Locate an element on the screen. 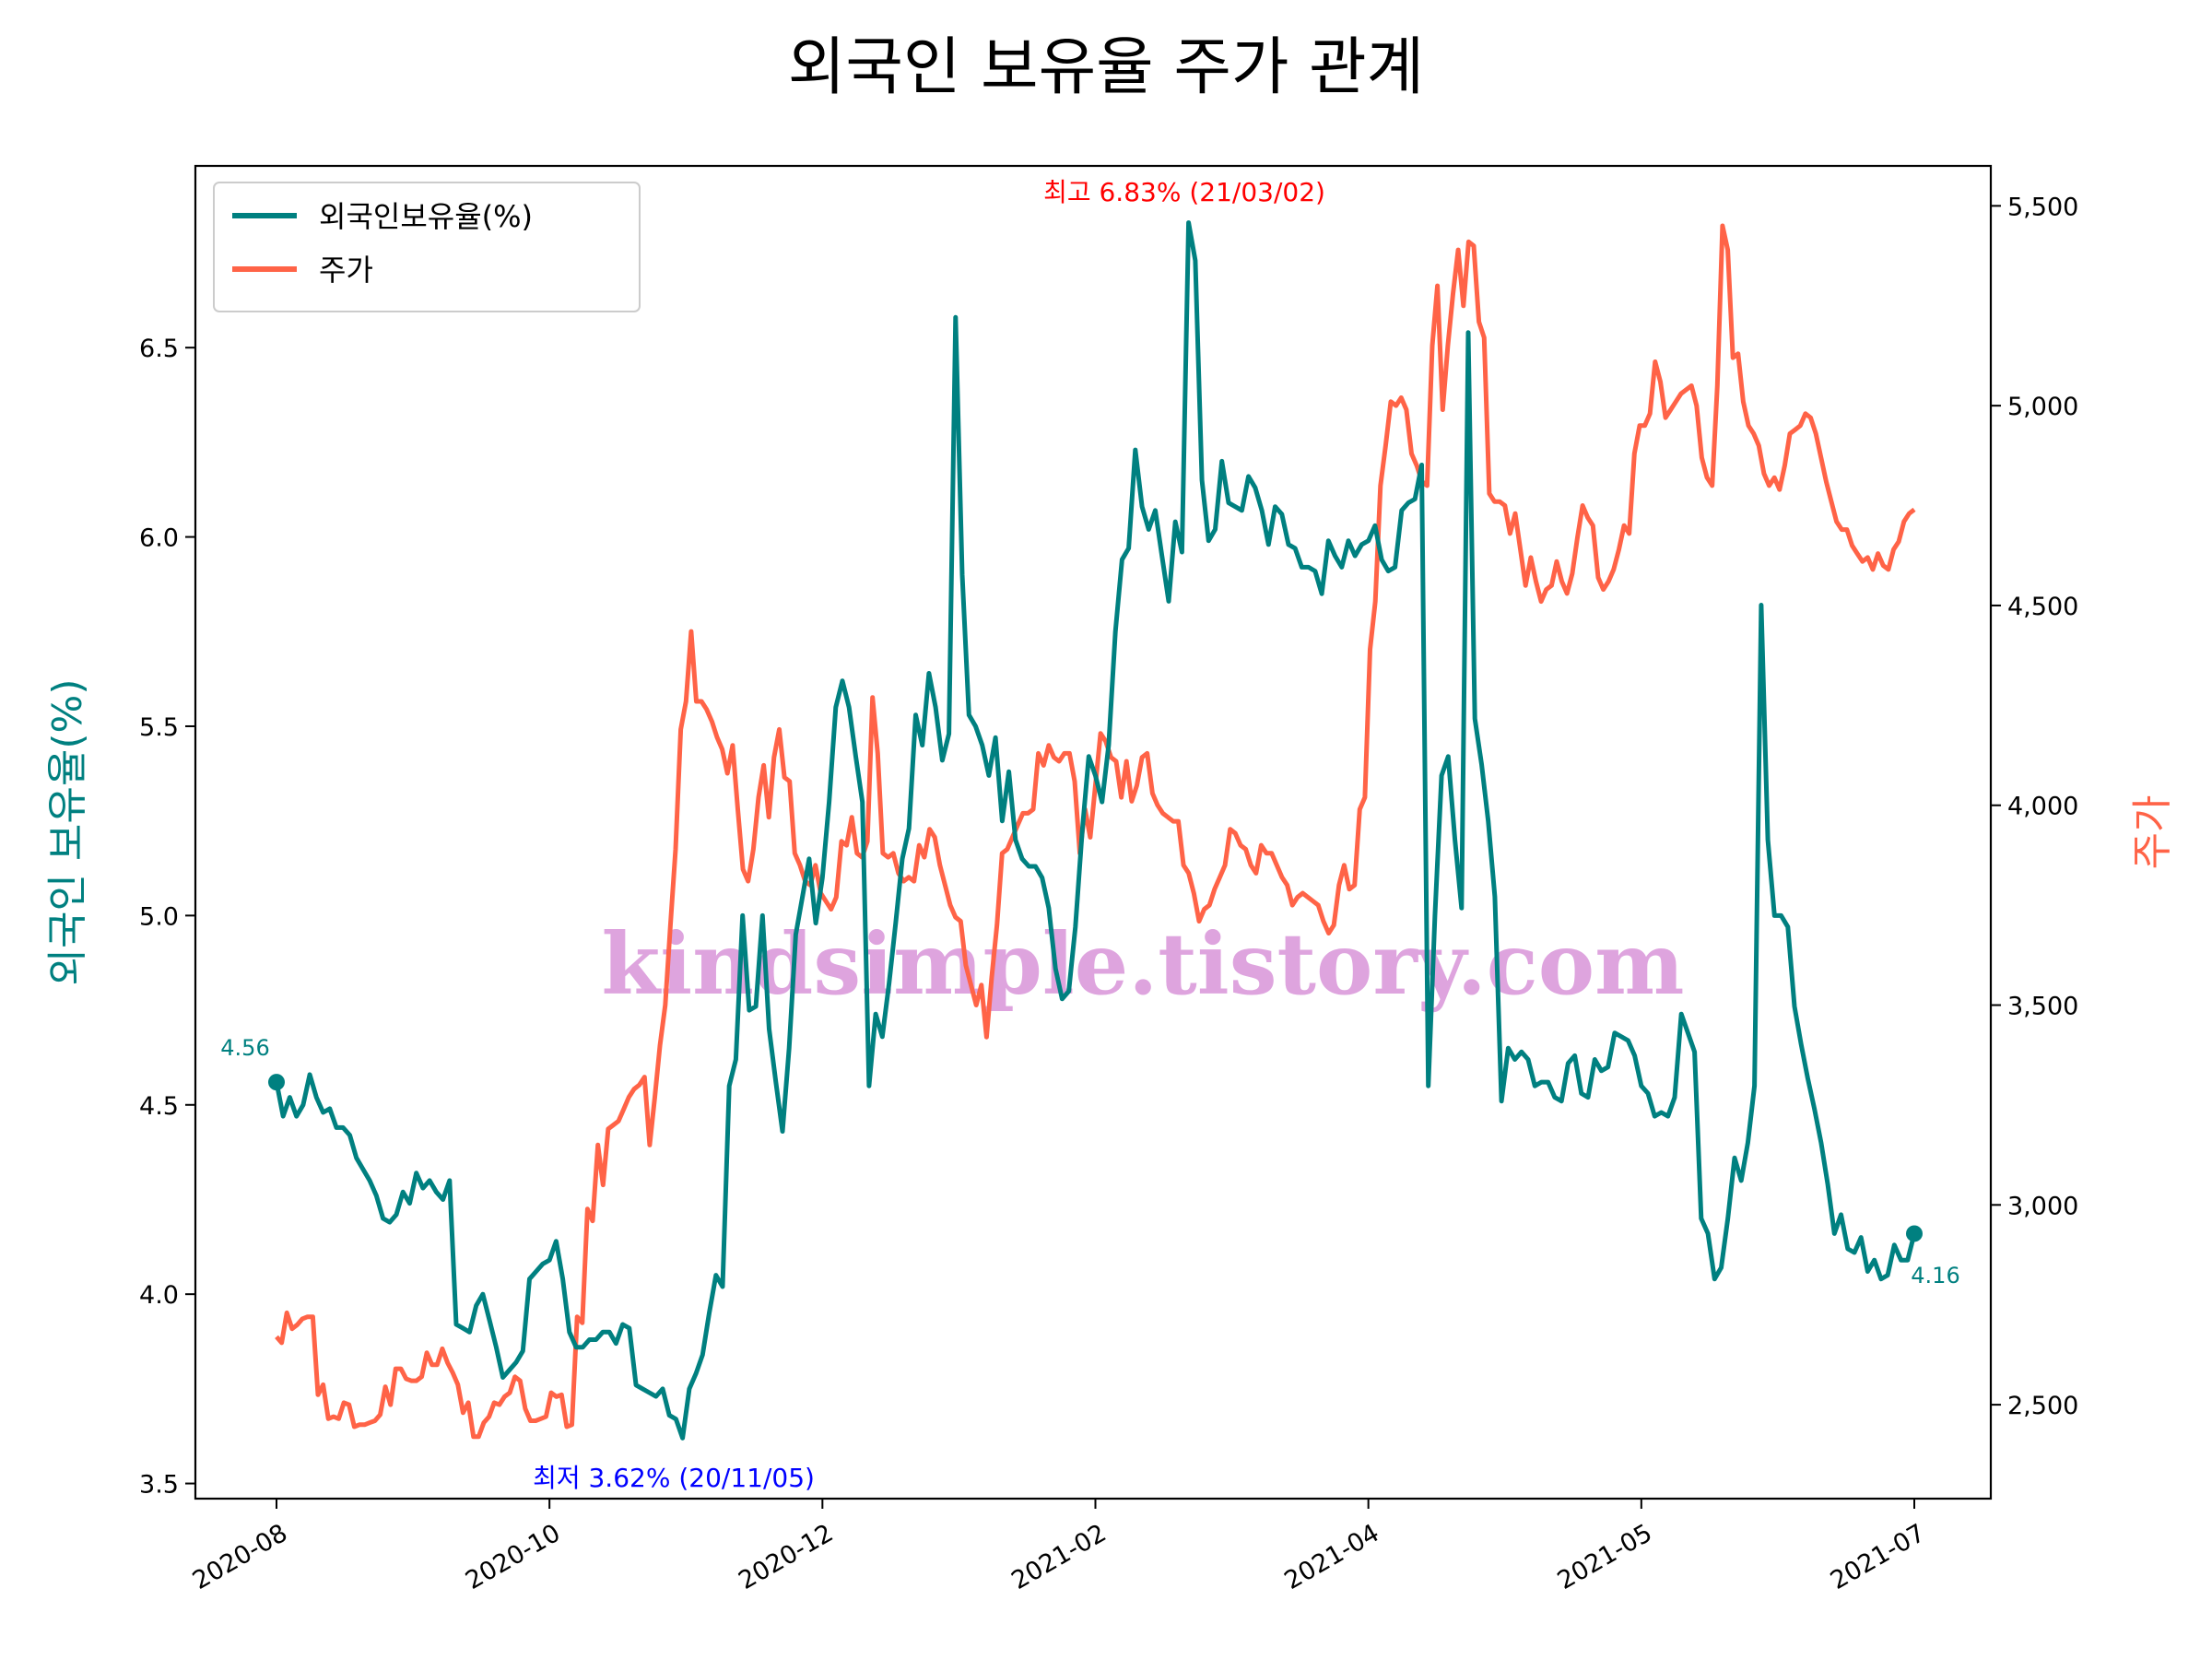 This screenshot has height=1659, width=2212. y-right-axis: 2,500 3,000 3,500 4,000 4,500 5,000 5,500 is located at coordinates (2034, 806).